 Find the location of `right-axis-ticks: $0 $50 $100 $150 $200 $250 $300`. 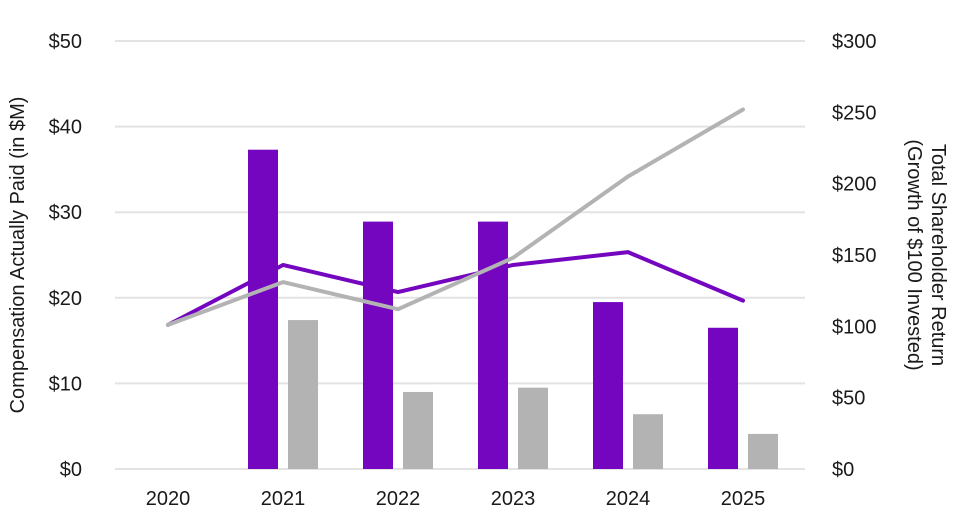

right-axis-ticks: $0 $50 $100 $150 $200 $250 $300 is located at coordinates (854, 256).